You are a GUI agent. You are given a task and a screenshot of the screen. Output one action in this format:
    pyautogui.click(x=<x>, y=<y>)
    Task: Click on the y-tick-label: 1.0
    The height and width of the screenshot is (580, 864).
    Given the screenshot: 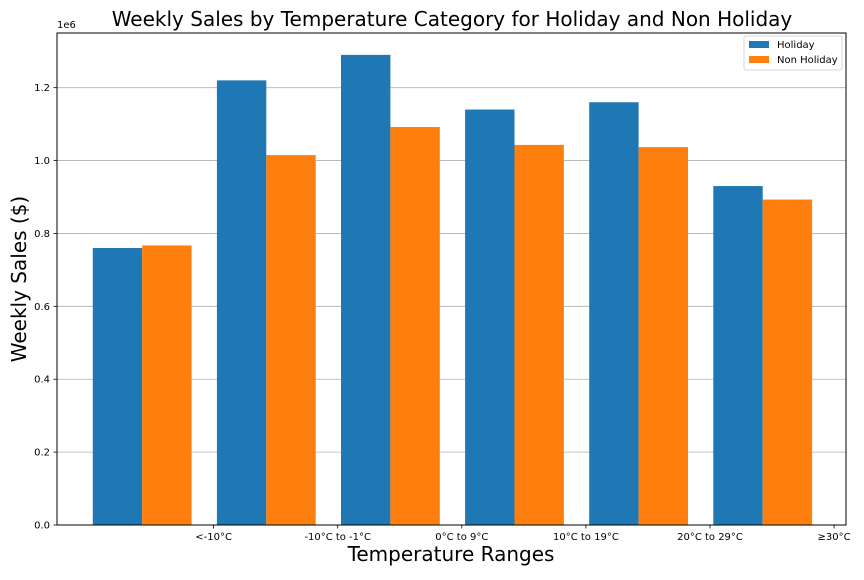 What is the action you would take?
    pyautogui.click(x=42, y=161)
    